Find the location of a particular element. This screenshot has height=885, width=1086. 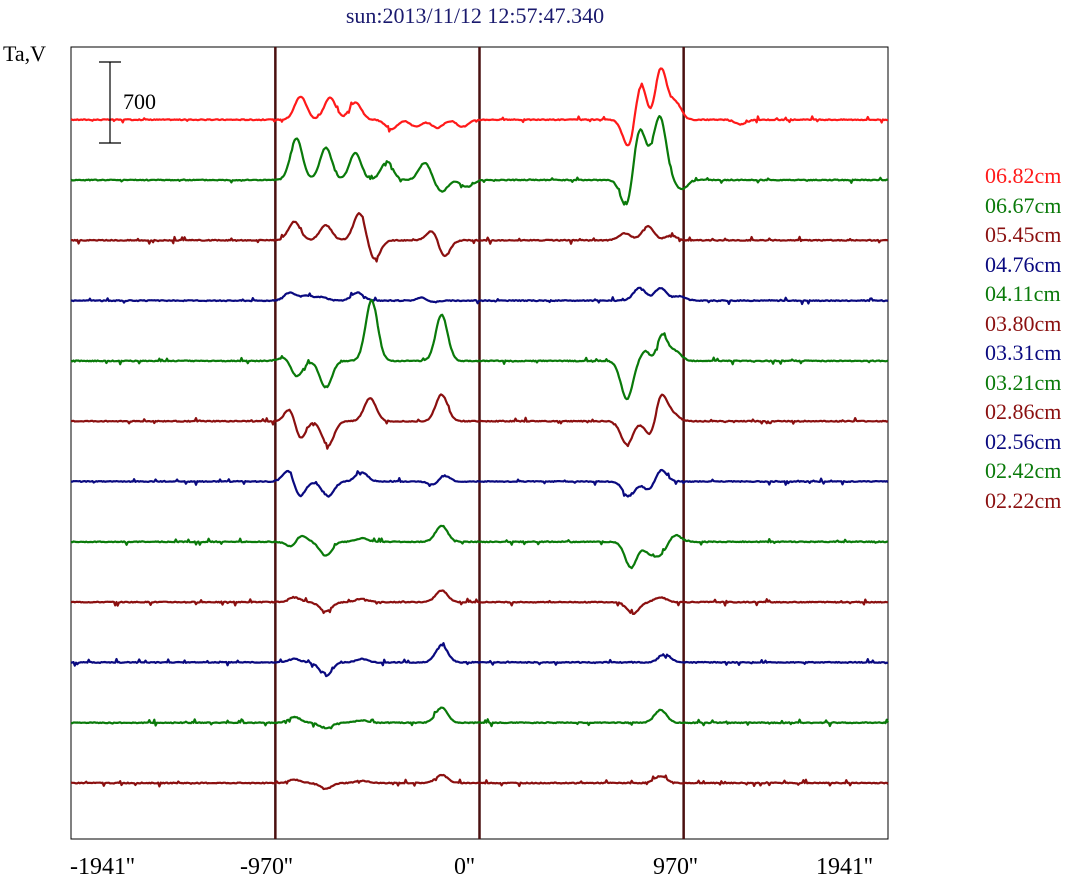

trace-02-56cm is located at coordinates (479, 660).